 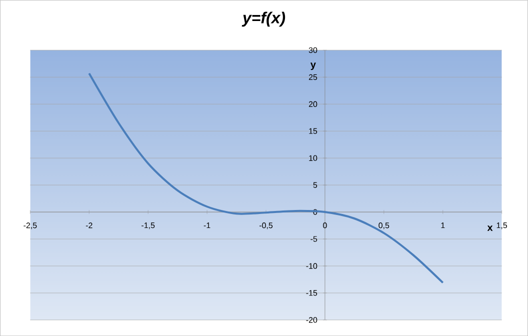 What do you see at coordinates (490, 228) in the screenshot?
I see `x-axis-title: x` at bounding box center [490, 228].